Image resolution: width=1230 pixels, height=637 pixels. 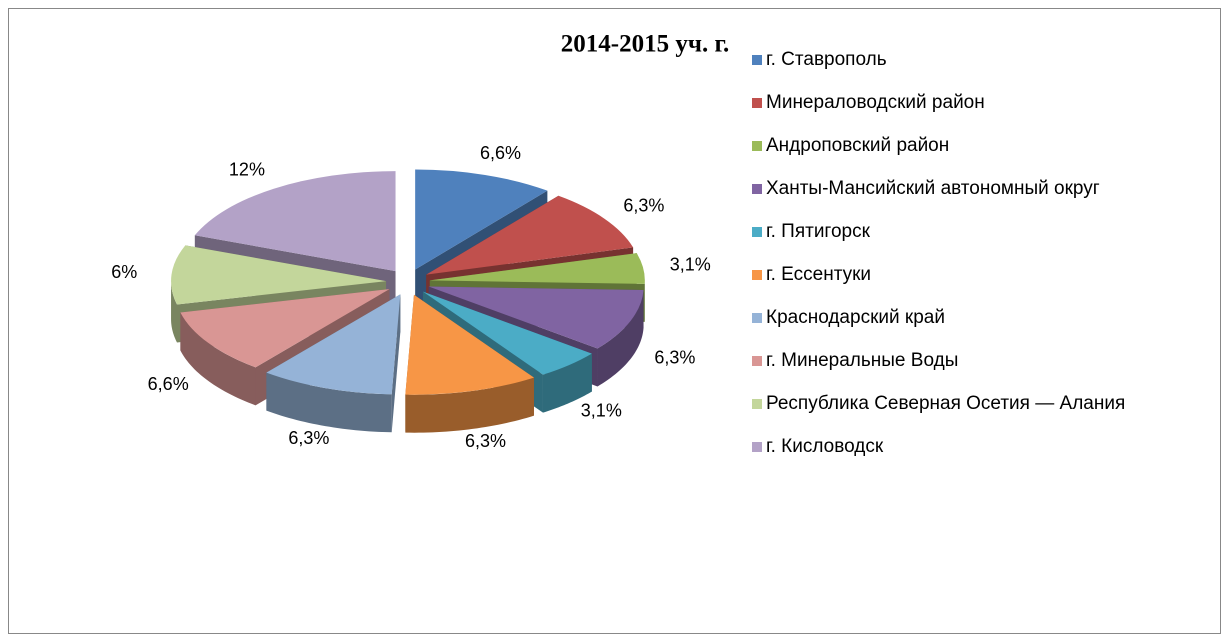 I want to click on legend-label: Краснодарский край, so click(x=855, y=317).